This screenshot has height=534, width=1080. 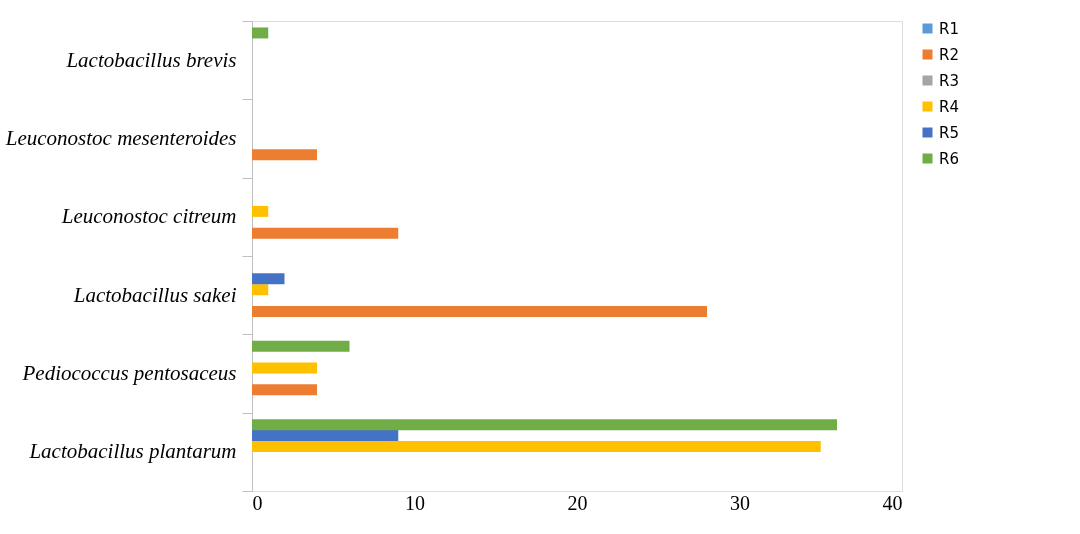 What do you see at coordinates (415, 502) in the screenshot?
I see `x-tick-label: 10` at bounding box center [415, 502].